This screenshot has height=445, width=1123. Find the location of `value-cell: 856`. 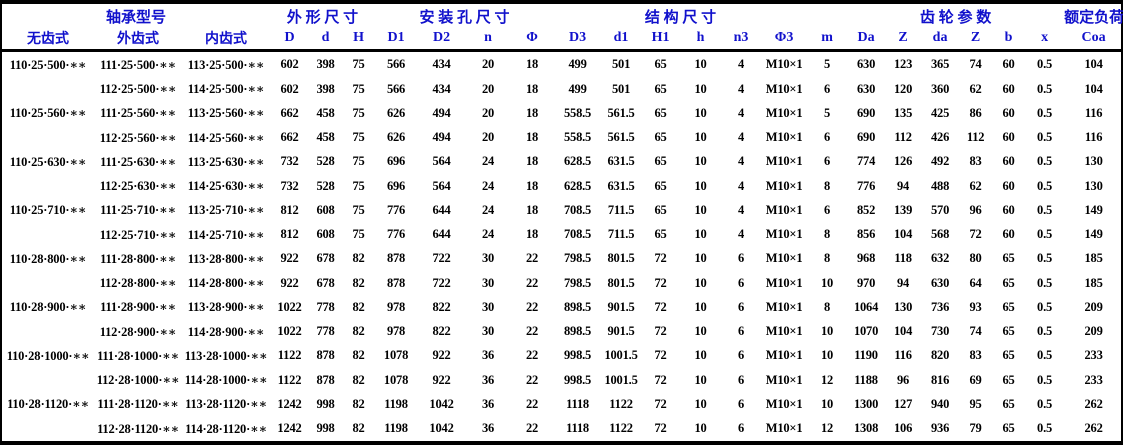

value-cell: 856 is located at coordinates (866, 234).